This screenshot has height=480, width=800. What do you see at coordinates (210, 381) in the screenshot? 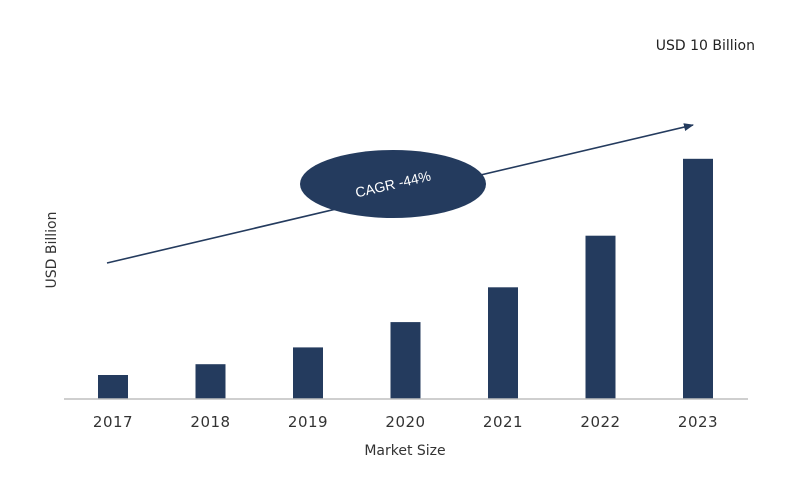
I see `bar-2018` at bounding box center [210, 381].